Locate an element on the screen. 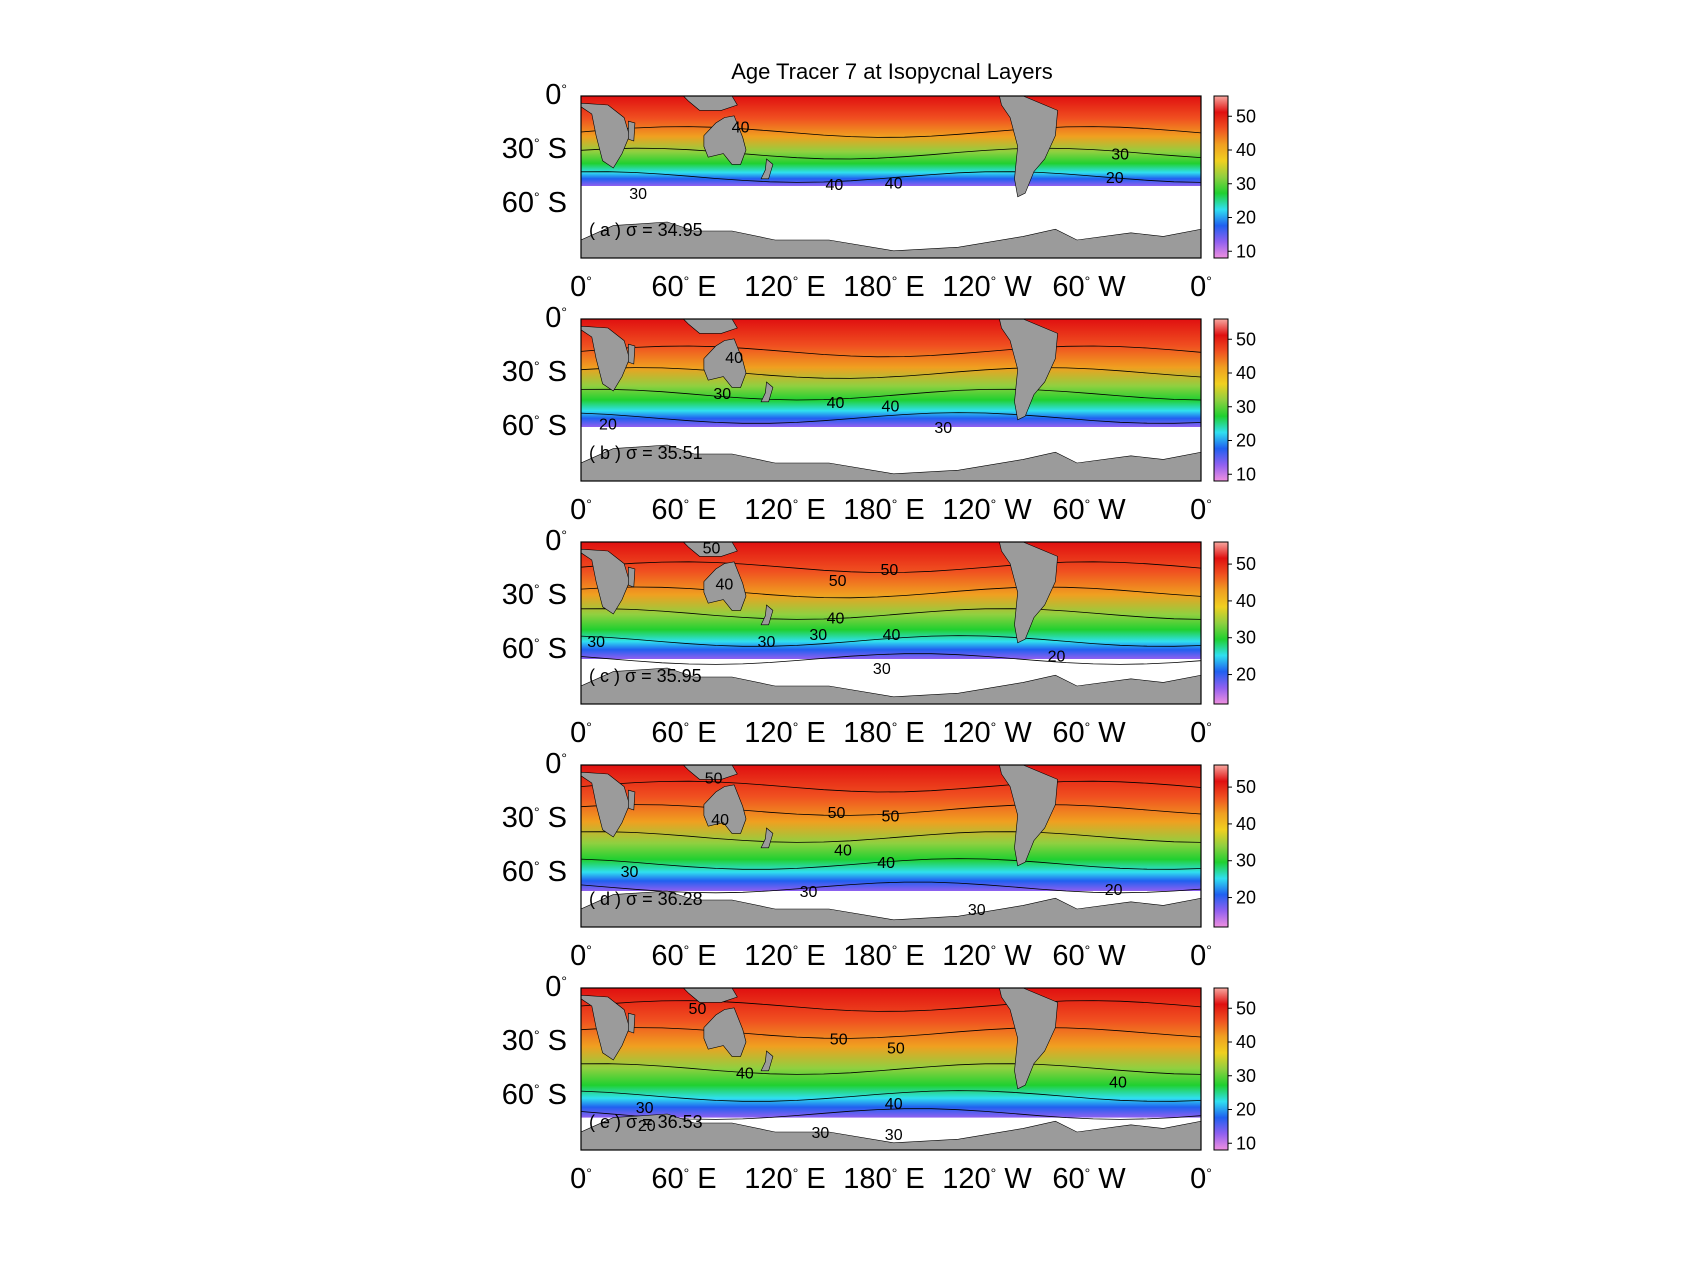 The width and height of the screenshot is (1707, 1280). figure-title: Age Tracer 7 at Isopycnal Layers is located at coordinates (892, 71).